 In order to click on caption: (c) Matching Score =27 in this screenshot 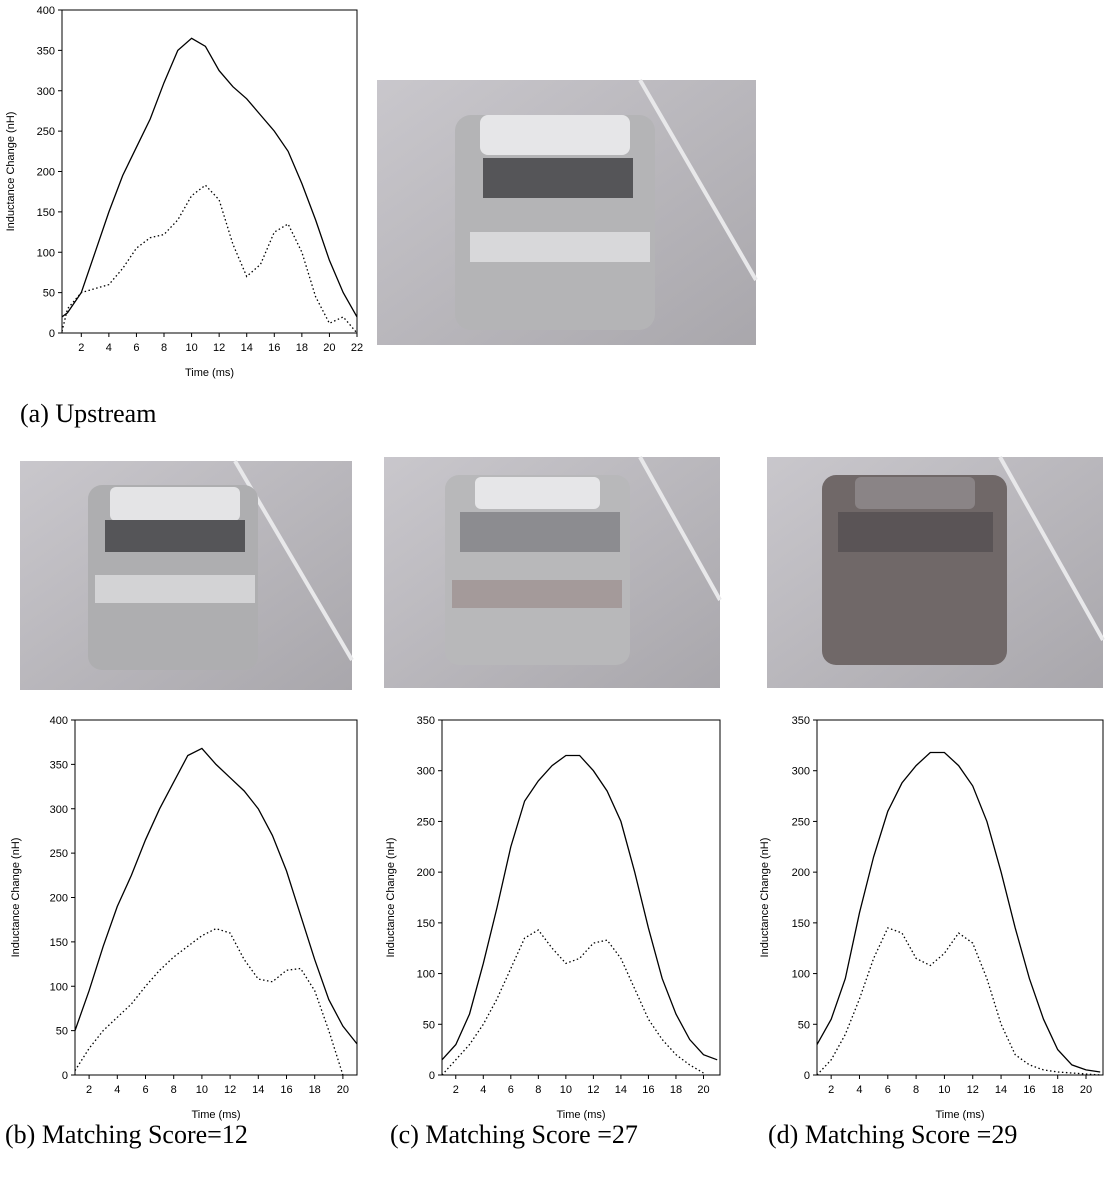, I will do `click(514, 1134)`.